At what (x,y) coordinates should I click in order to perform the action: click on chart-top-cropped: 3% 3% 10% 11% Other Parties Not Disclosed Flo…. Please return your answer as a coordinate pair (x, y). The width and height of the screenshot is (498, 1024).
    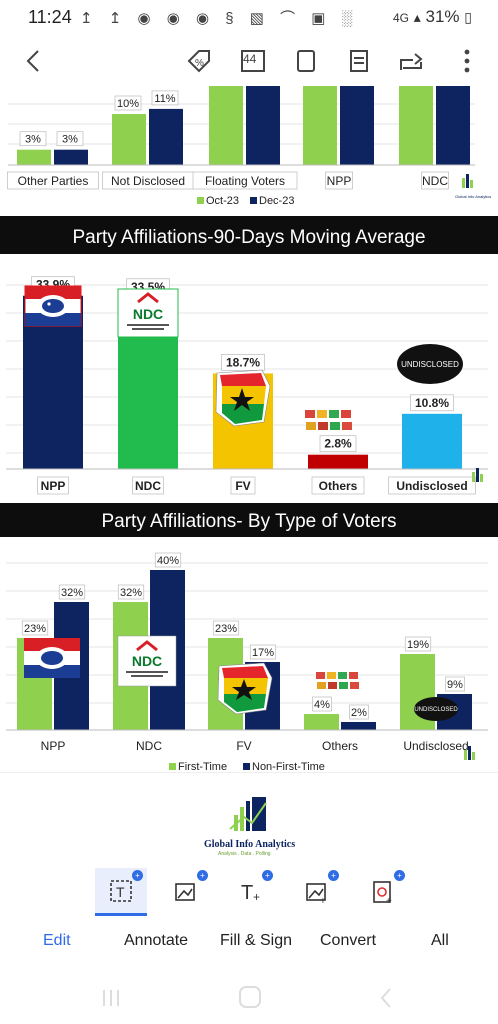
    Looking at the image, I should click on (249, 146).